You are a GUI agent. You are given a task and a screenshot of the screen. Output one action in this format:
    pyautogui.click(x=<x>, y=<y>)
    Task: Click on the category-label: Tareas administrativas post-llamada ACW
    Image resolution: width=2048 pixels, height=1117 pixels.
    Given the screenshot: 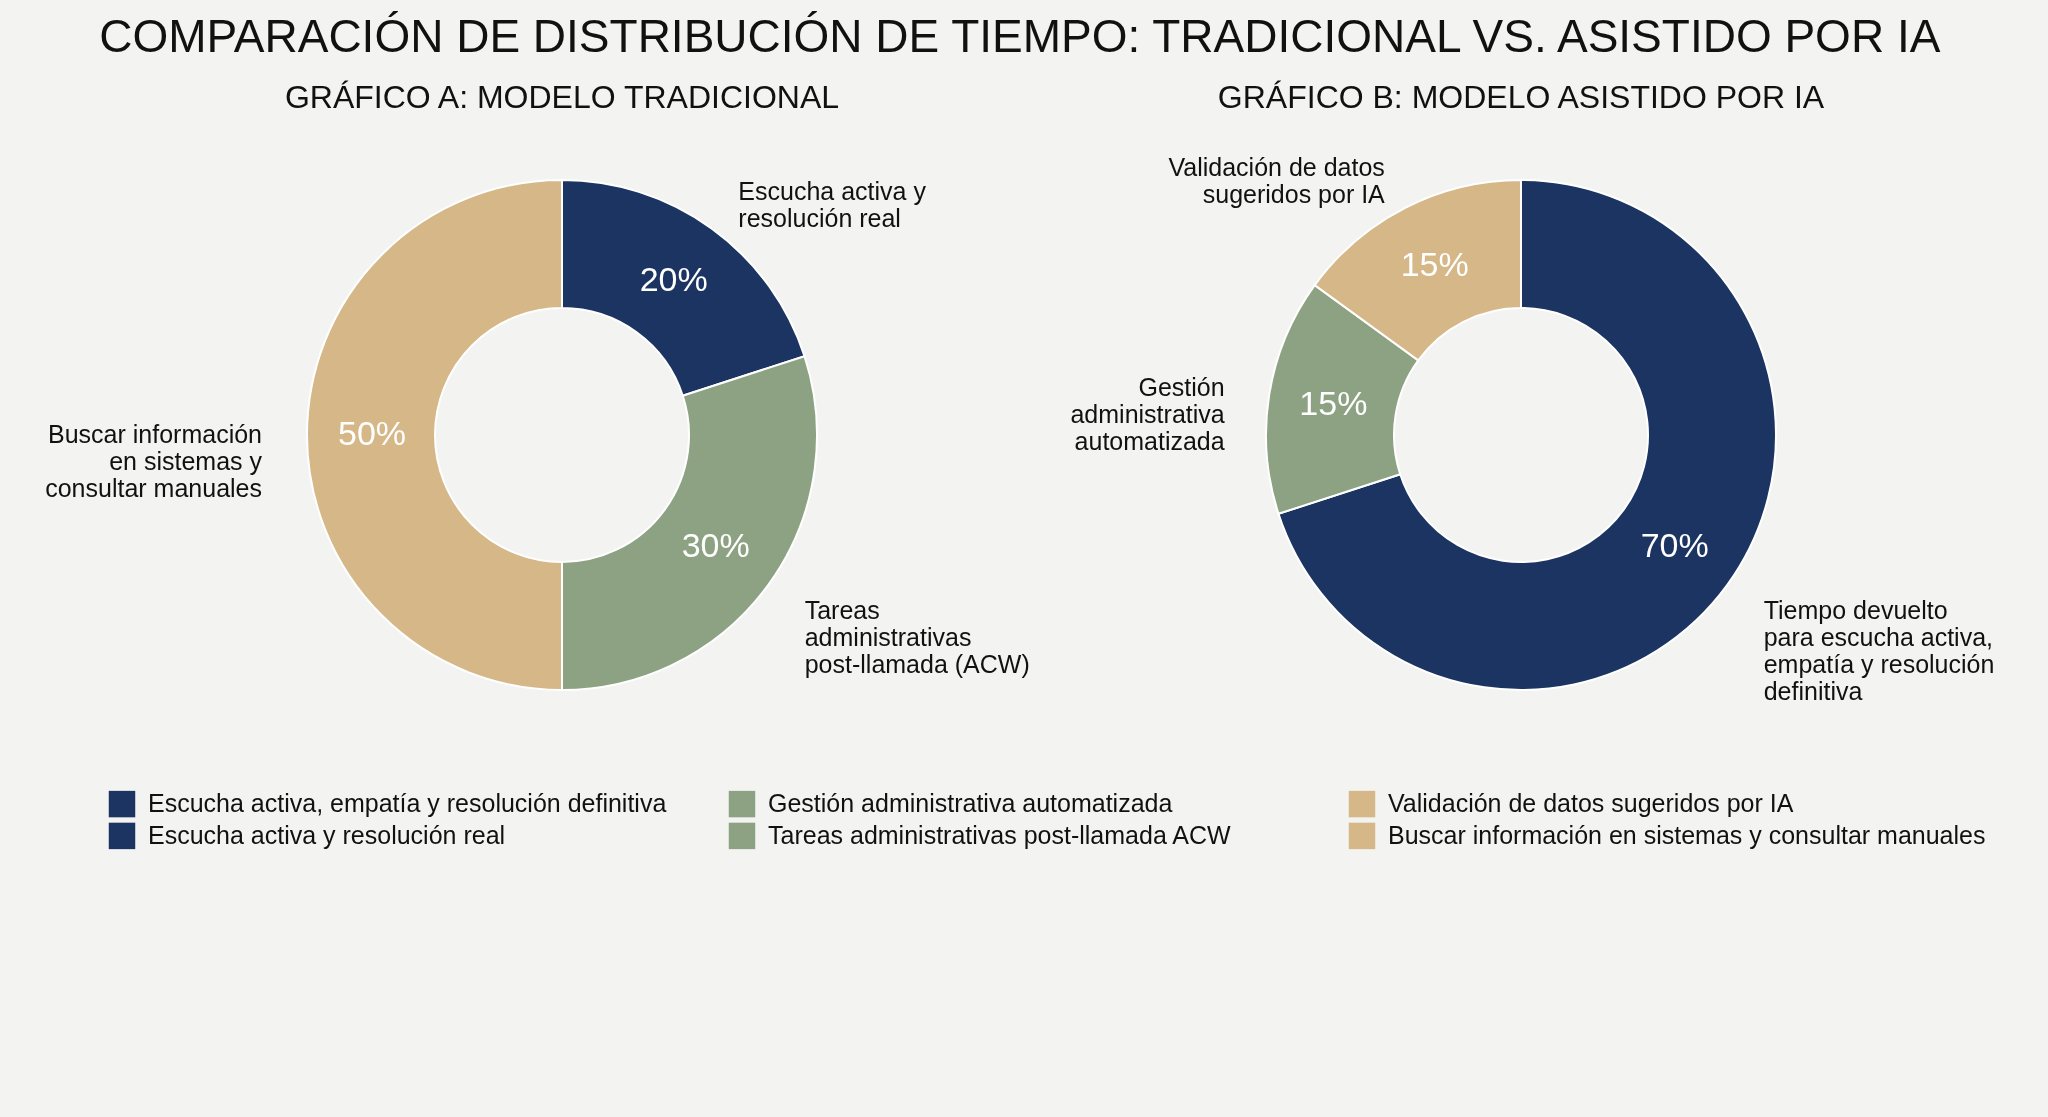 What is the action you would take?
    pyautogui.click(x=1000, y=834)
    